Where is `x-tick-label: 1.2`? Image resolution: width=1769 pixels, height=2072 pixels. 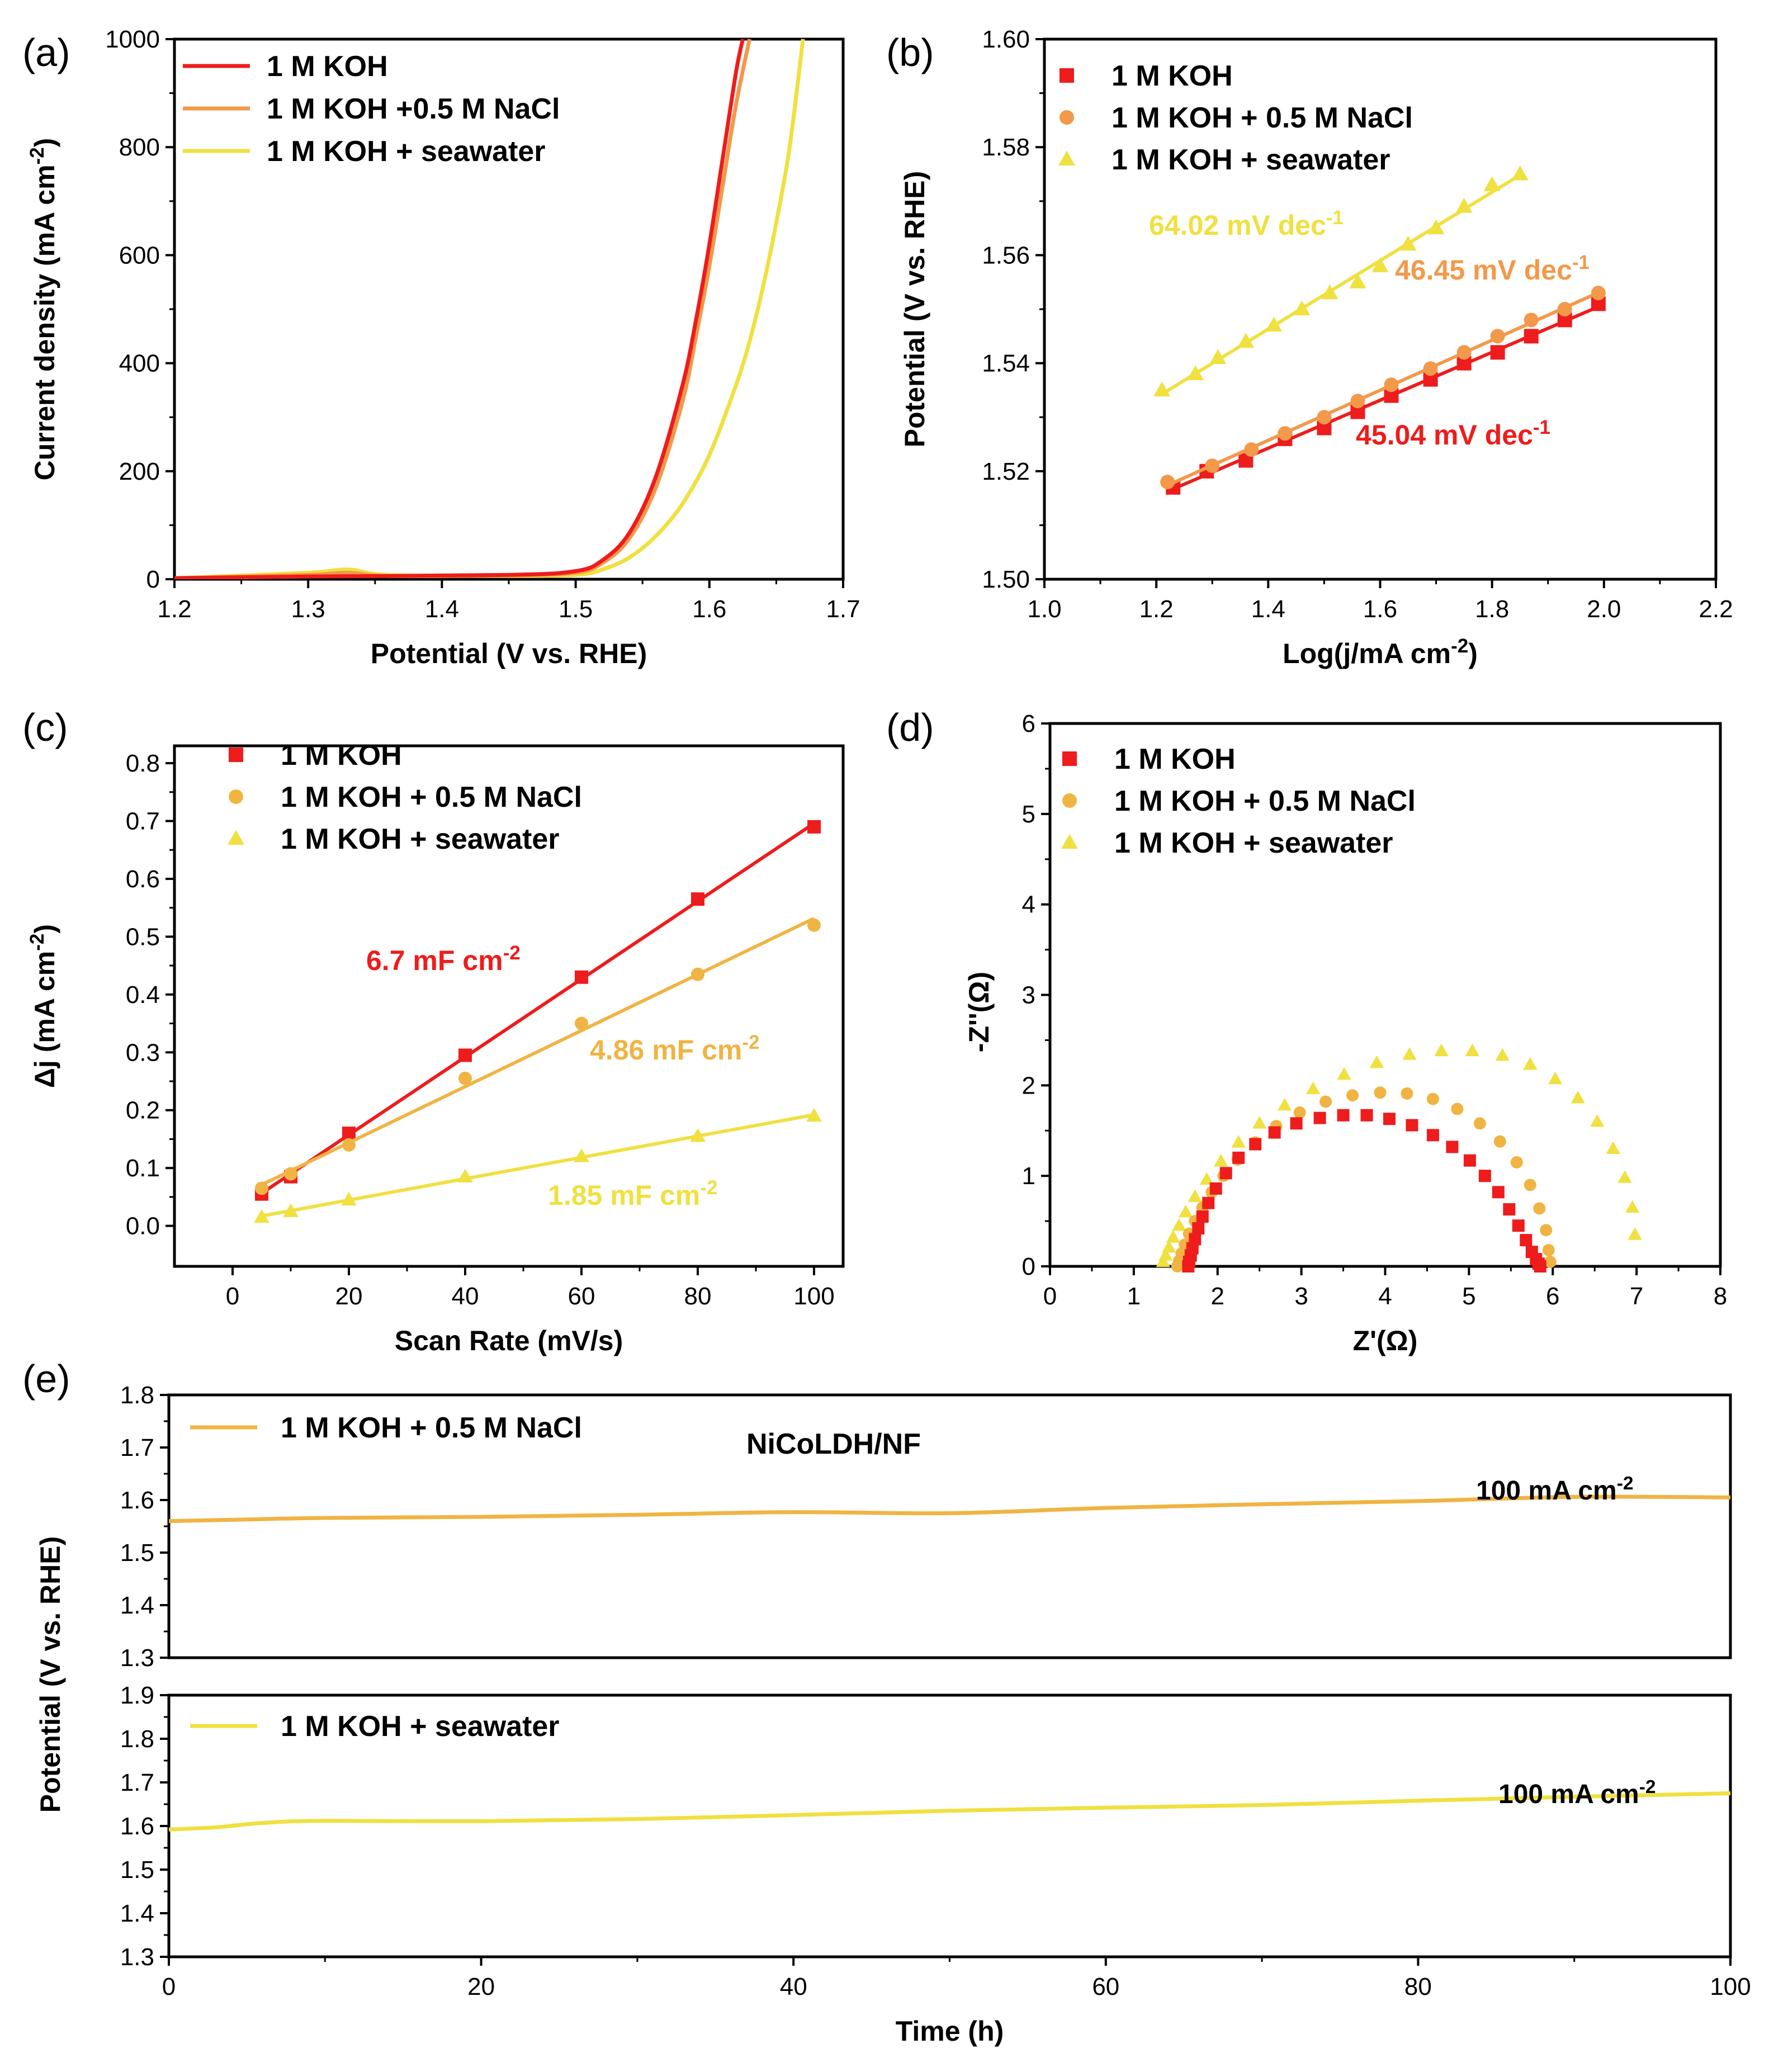
x-tick-label: 1.2 is located at coordinates (1156, 609).